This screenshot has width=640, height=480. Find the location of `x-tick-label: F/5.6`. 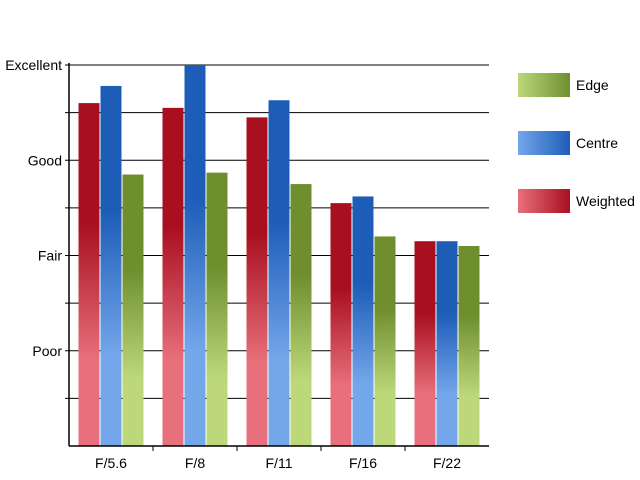

x-tick-label: F/5.6 is located at coordinates (111, 463).